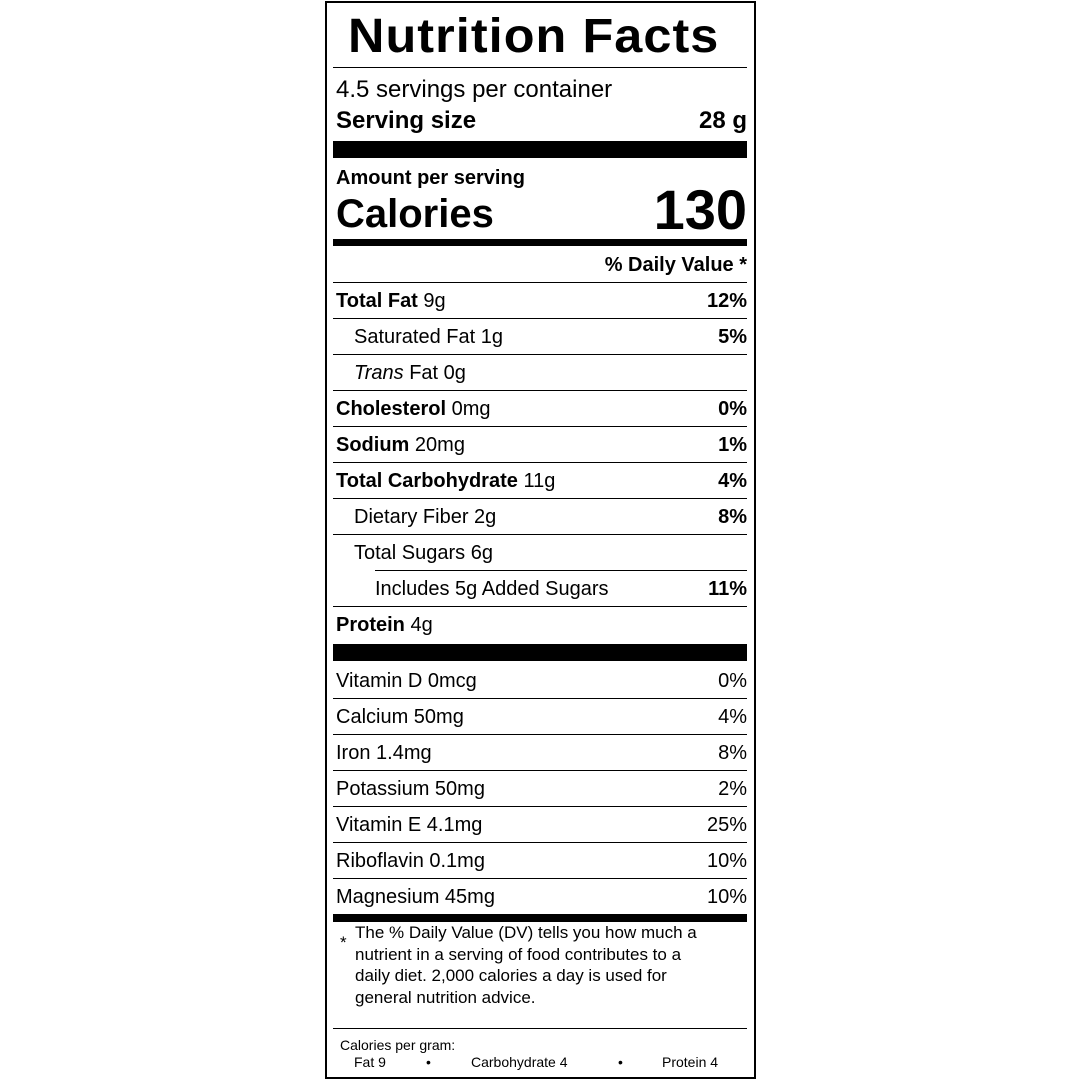 The image size is (1080, 1080). Describe the element at coordinates (454, 373) in the screenshot. I see `nutrient-amount: 0g` at that location.